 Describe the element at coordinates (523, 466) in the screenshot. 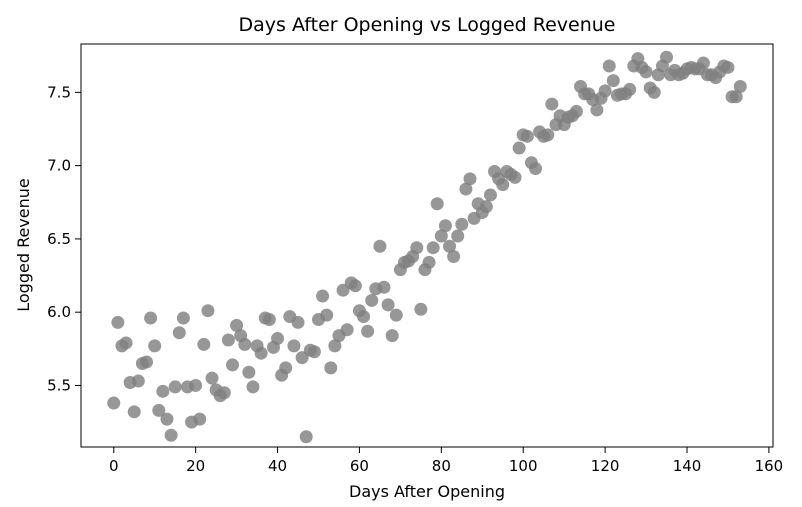

I see `x-tick-label: 100` at that location.